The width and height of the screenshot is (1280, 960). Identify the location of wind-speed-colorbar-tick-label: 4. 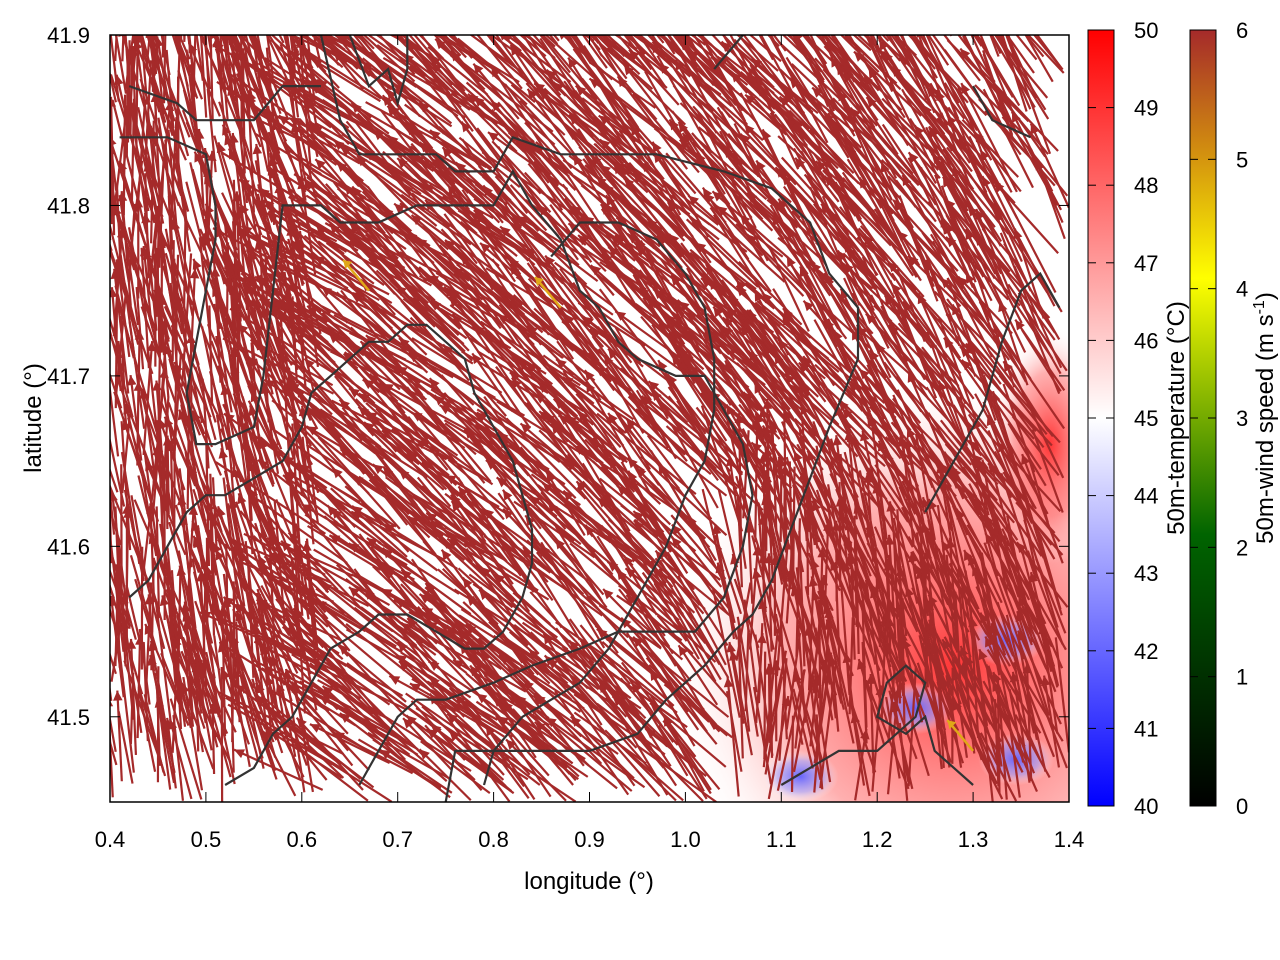
(1242, 289).